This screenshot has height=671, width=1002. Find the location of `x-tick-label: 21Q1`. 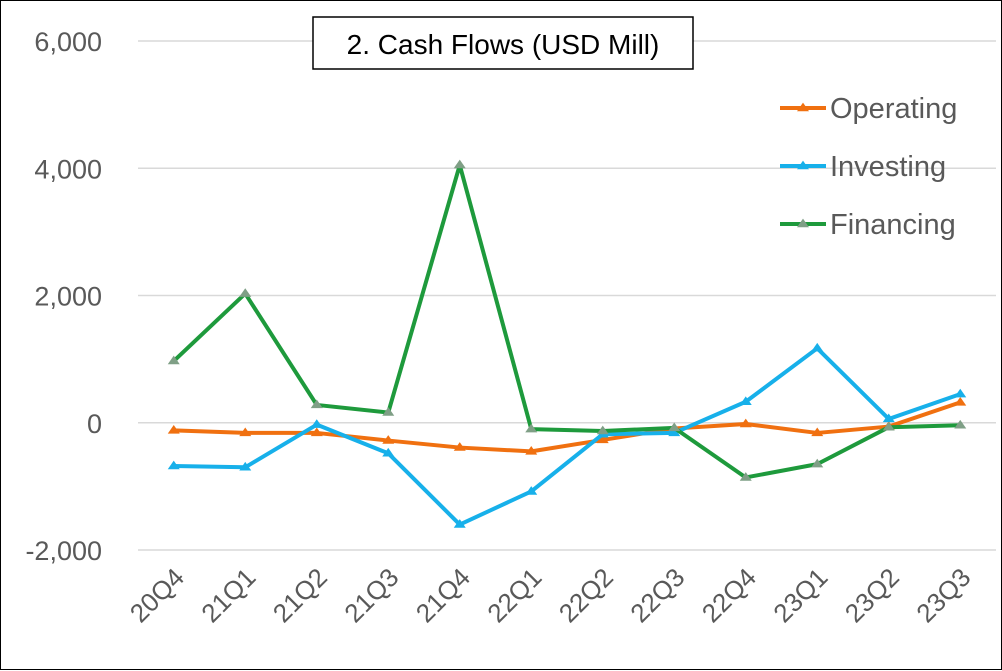

x-tick-label: 21Q1 is located at coordinates (228, 595).